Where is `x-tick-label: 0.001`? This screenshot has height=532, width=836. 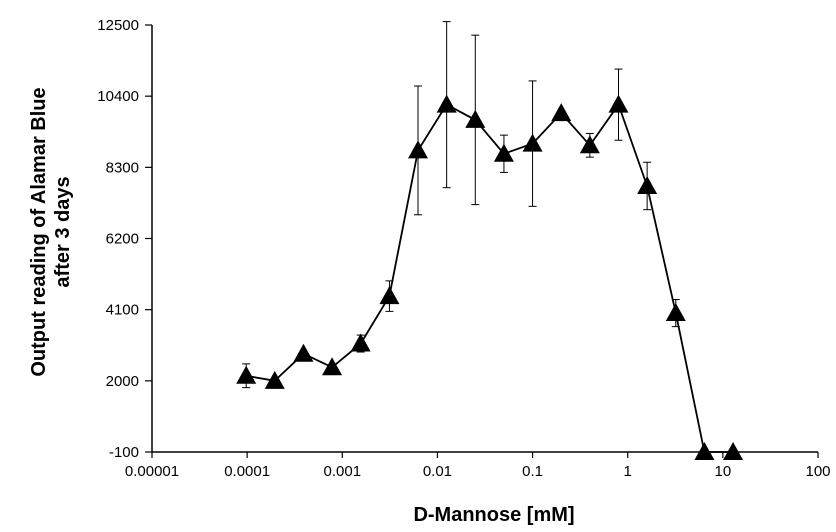
x-tick-label: 0.001 is located at coordinates (343, 471).